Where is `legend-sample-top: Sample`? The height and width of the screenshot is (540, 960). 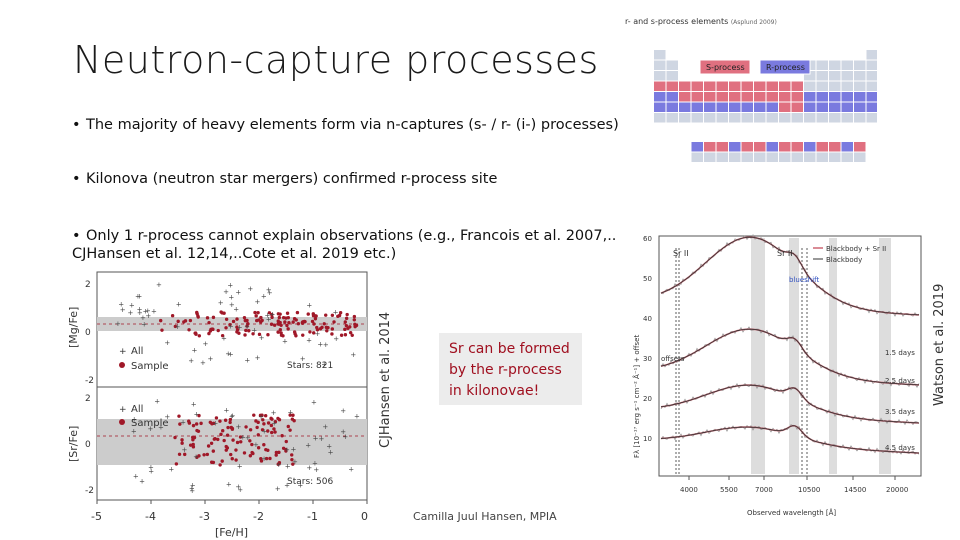
legend-sample-top: Sample is located at coordinates (150, 366).